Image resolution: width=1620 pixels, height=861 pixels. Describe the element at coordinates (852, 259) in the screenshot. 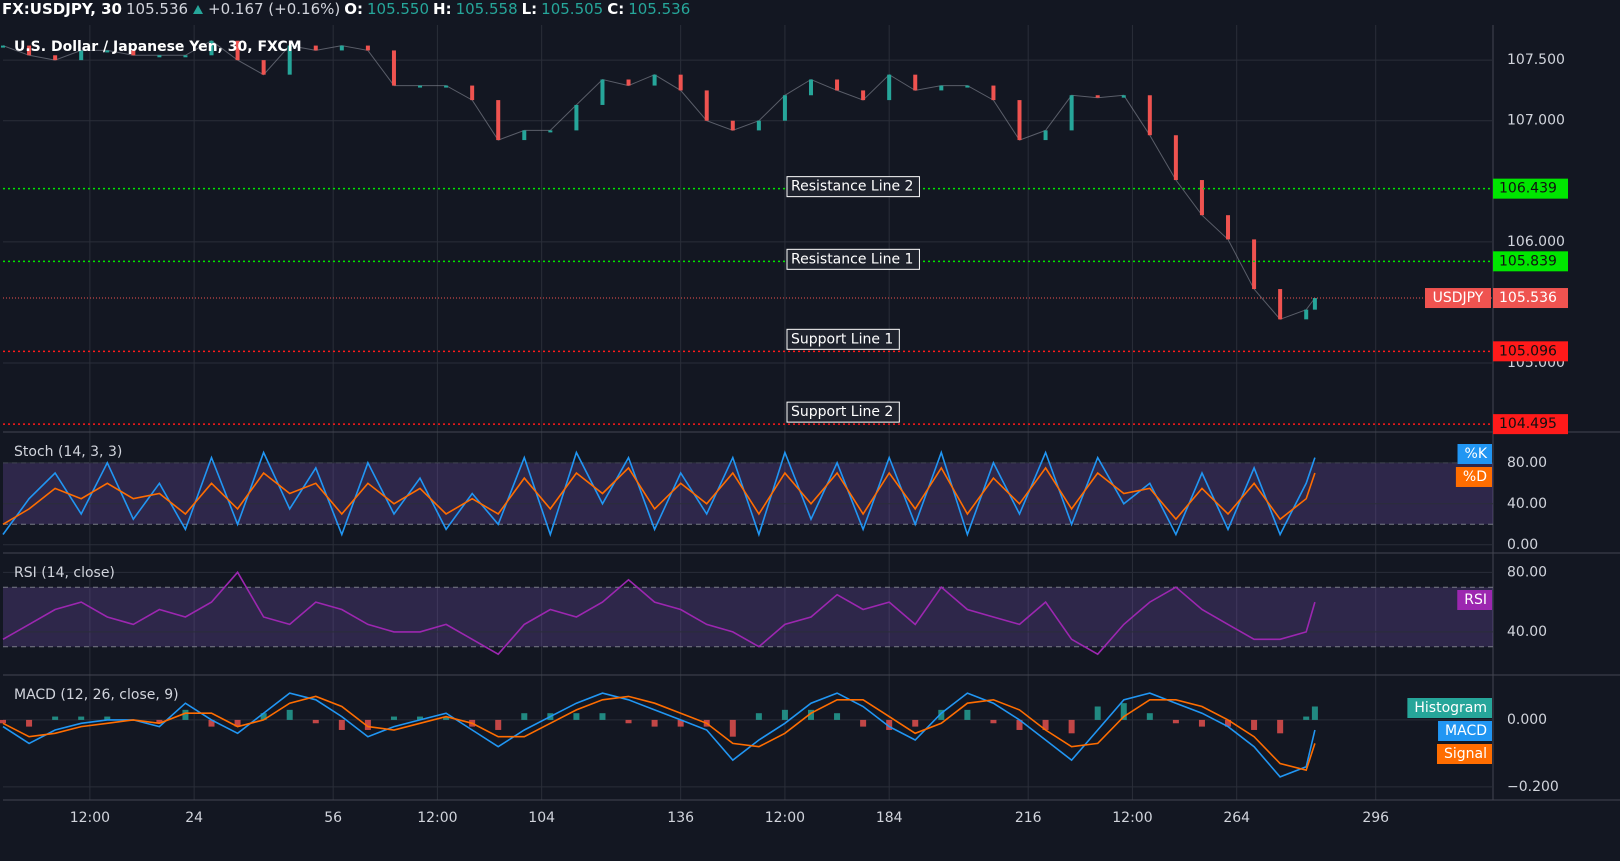

I see `level-label: Resistance Line 1` at that location.